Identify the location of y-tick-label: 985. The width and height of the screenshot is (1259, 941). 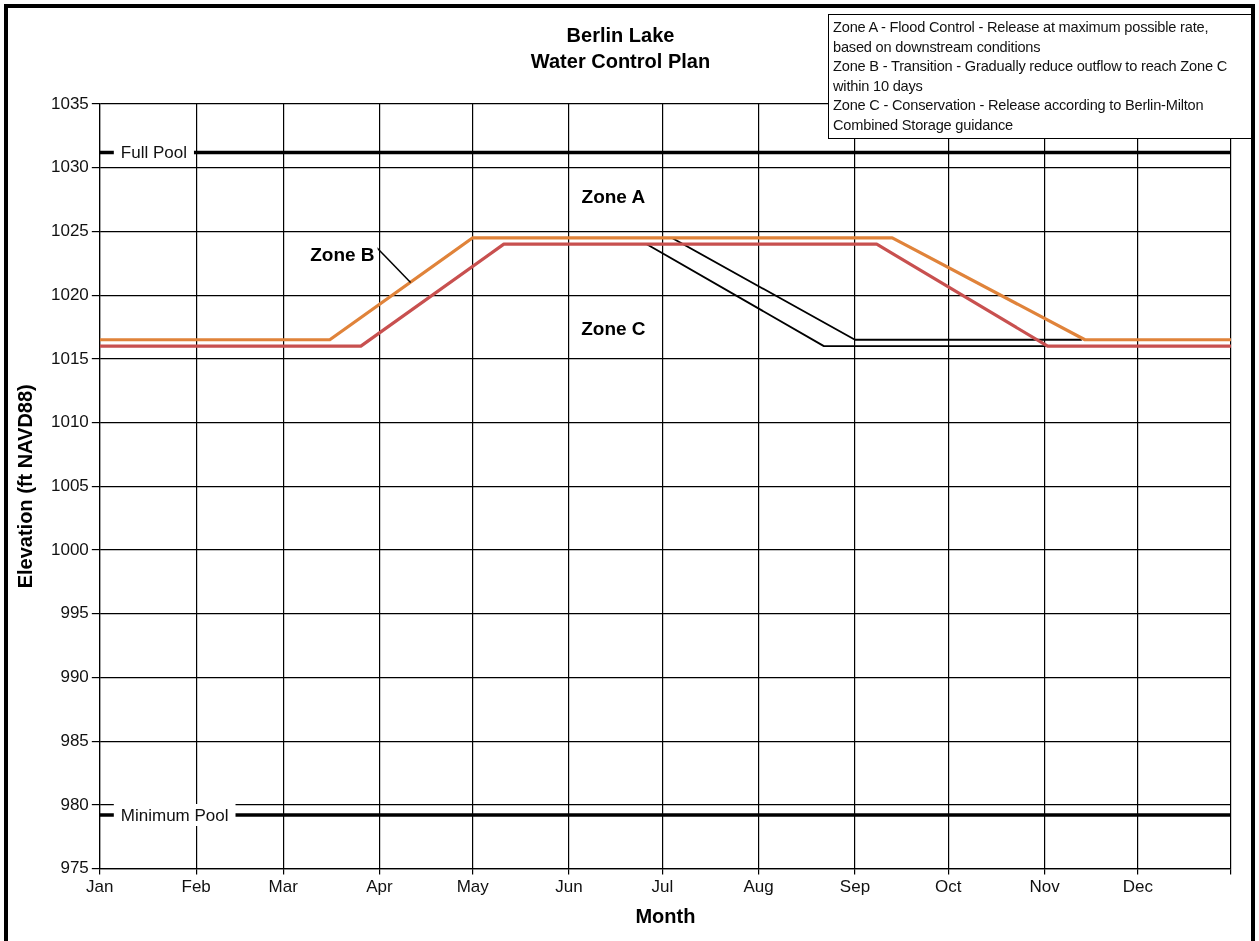
(74, 740).